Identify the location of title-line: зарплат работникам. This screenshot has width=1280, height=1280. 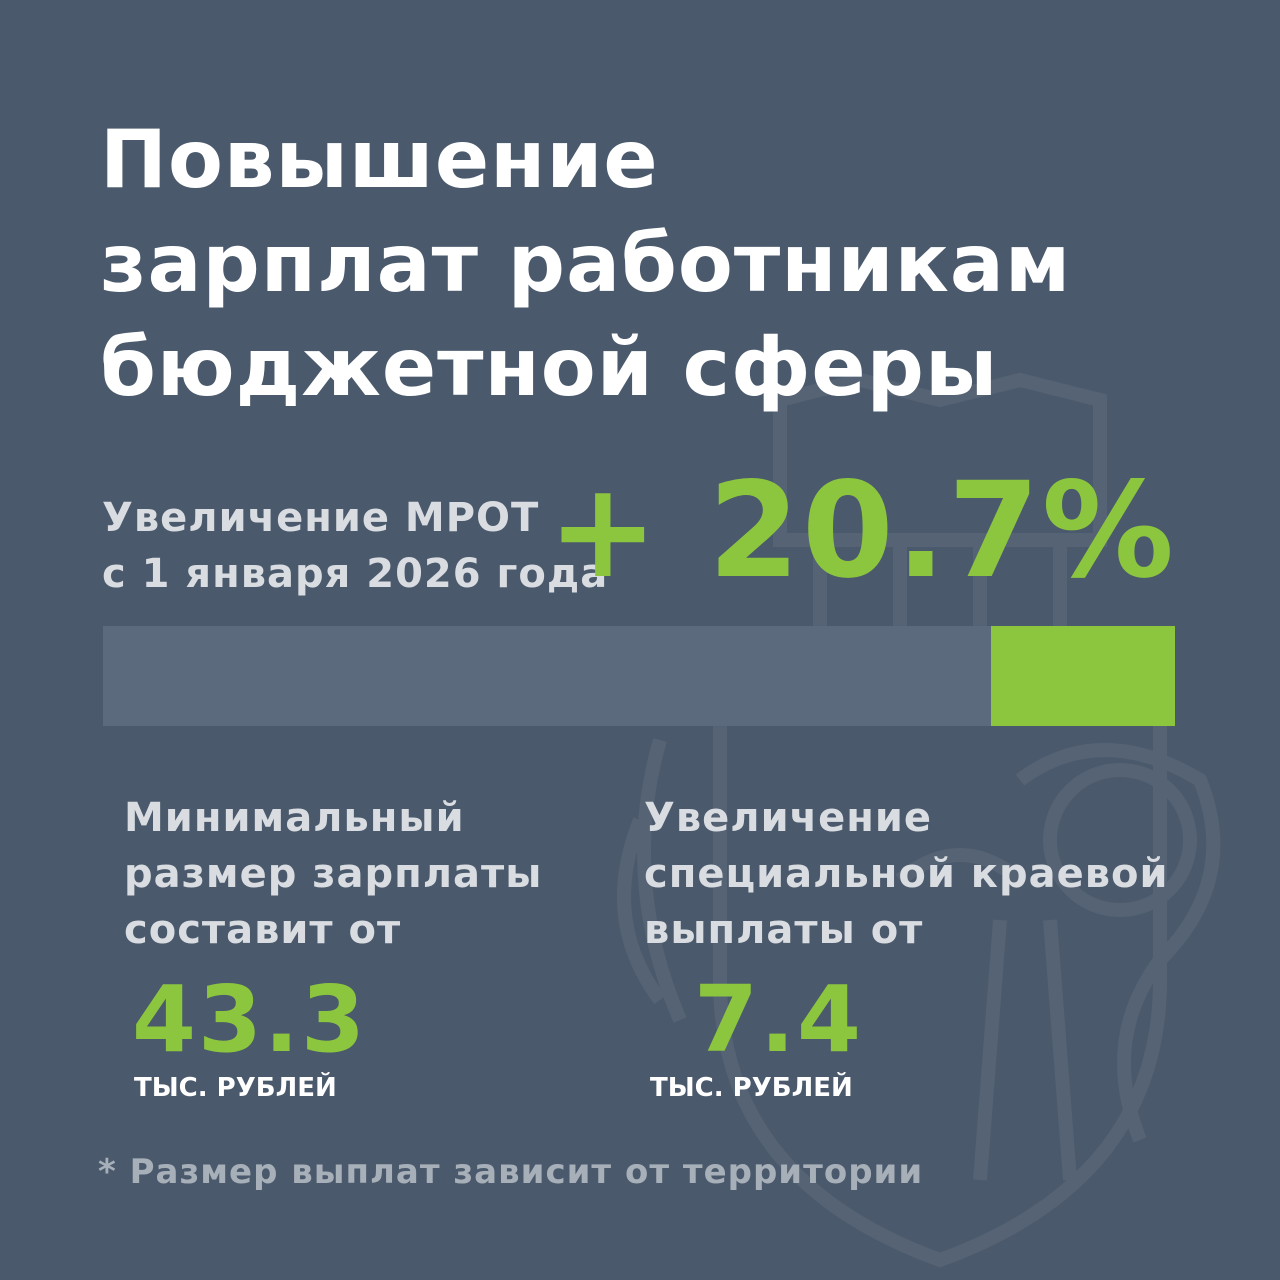
(586, 263).